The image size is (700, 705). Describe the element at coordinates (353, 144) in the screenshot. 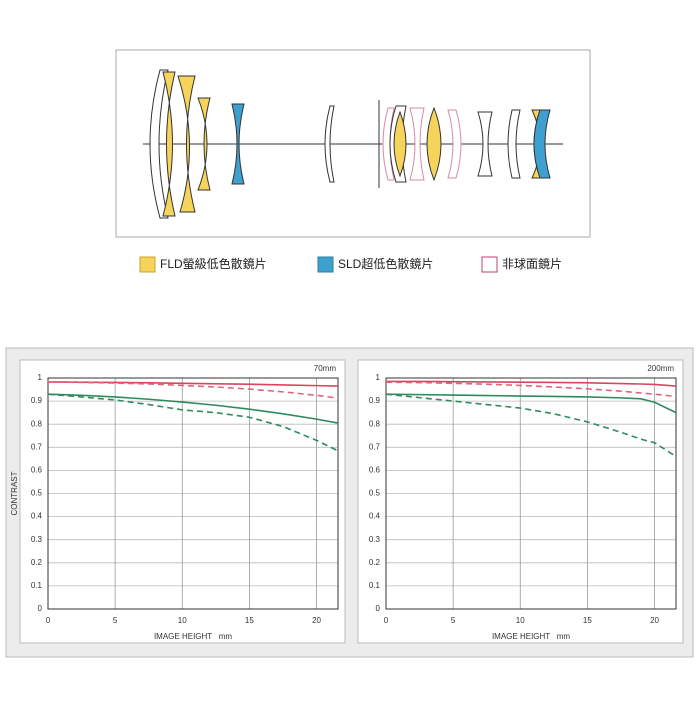

I see `lens-diagram` at that location.